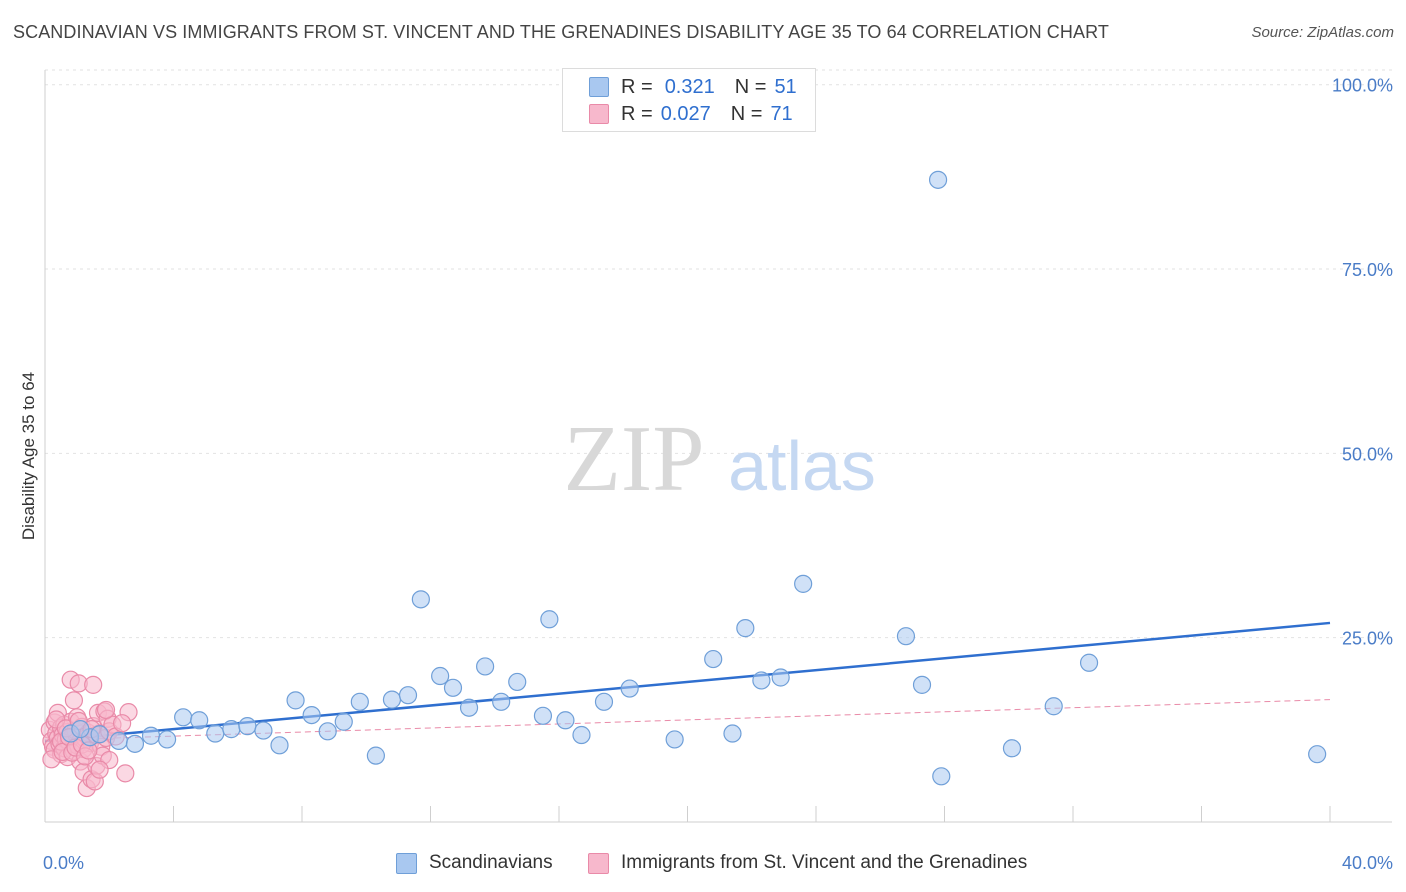 The width and height of the screenshot is (1406, 892). Describe the element at coordinates (802, 466) in the screenshot. I see `watermark-atlas: atlas` at that location.